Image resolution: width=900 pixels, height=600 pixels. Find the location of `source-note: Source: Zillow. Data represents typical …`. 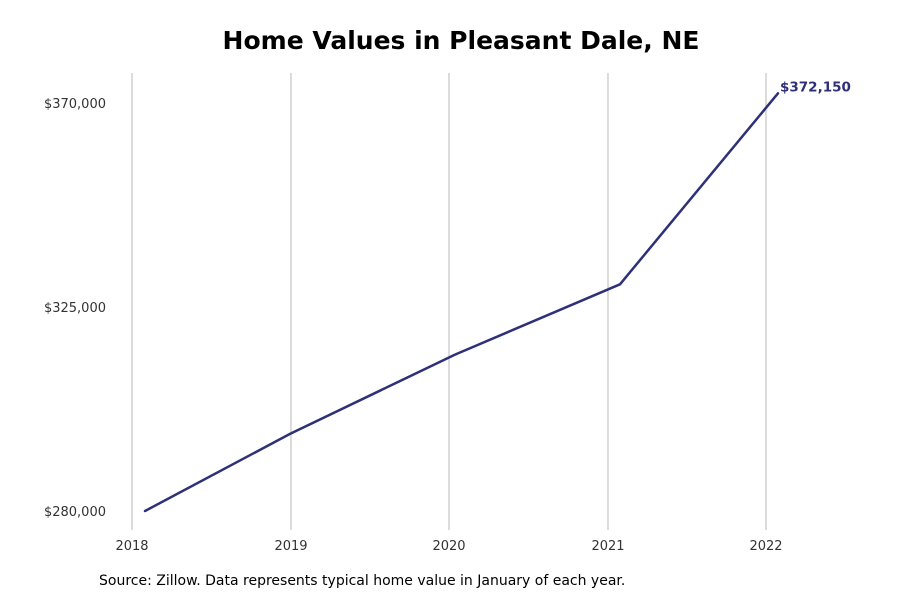

source-note: Source: Zillow. Data represents typical … is located at coordinates (362, 581).